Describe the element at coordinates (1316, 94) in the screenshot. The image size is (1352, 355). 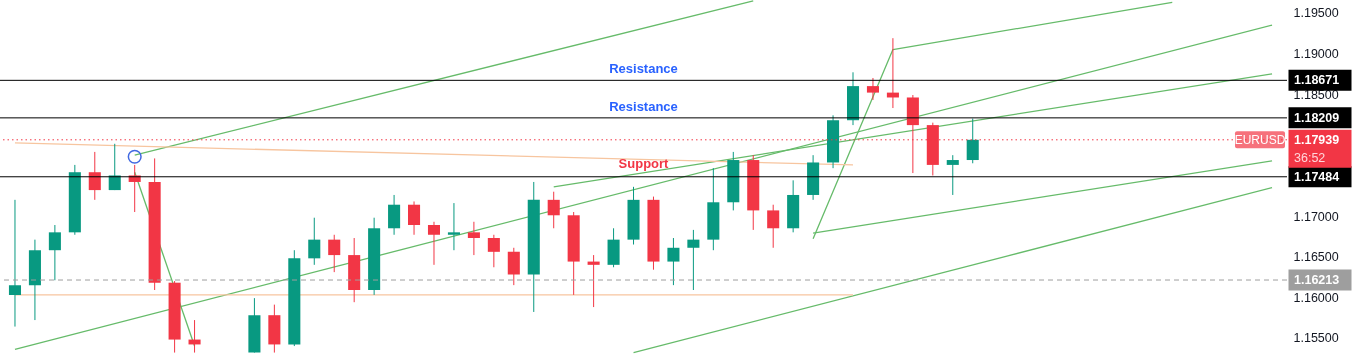
I see `y-tick-label: 1.18500` at that location.